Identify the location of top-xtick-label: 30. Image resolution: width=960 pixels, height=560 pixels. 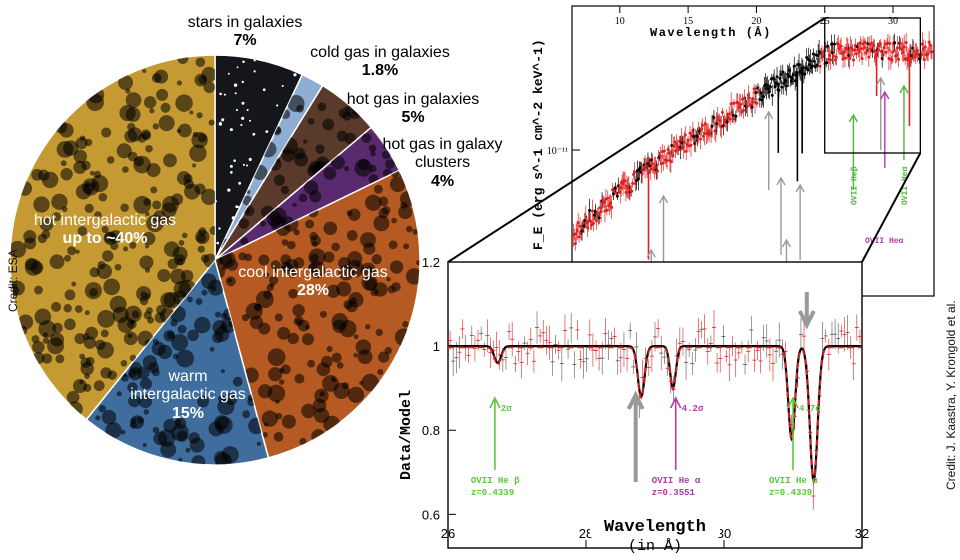
(893, 21).